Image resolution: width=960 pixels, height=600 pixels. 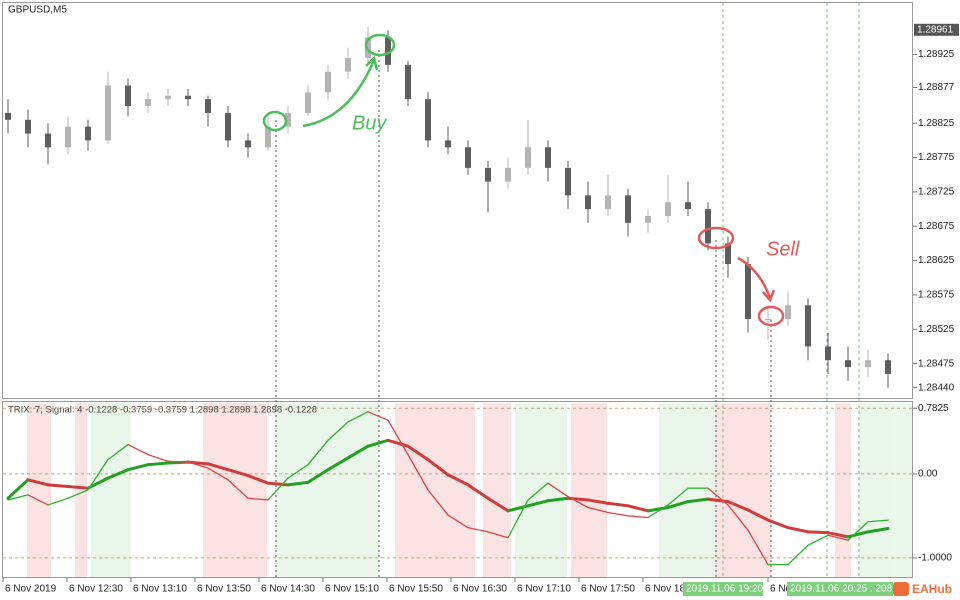 What do you see at coordinates (275, 121) in the screenshot?
I see `buy-circle` at bounding box center [275, 121].